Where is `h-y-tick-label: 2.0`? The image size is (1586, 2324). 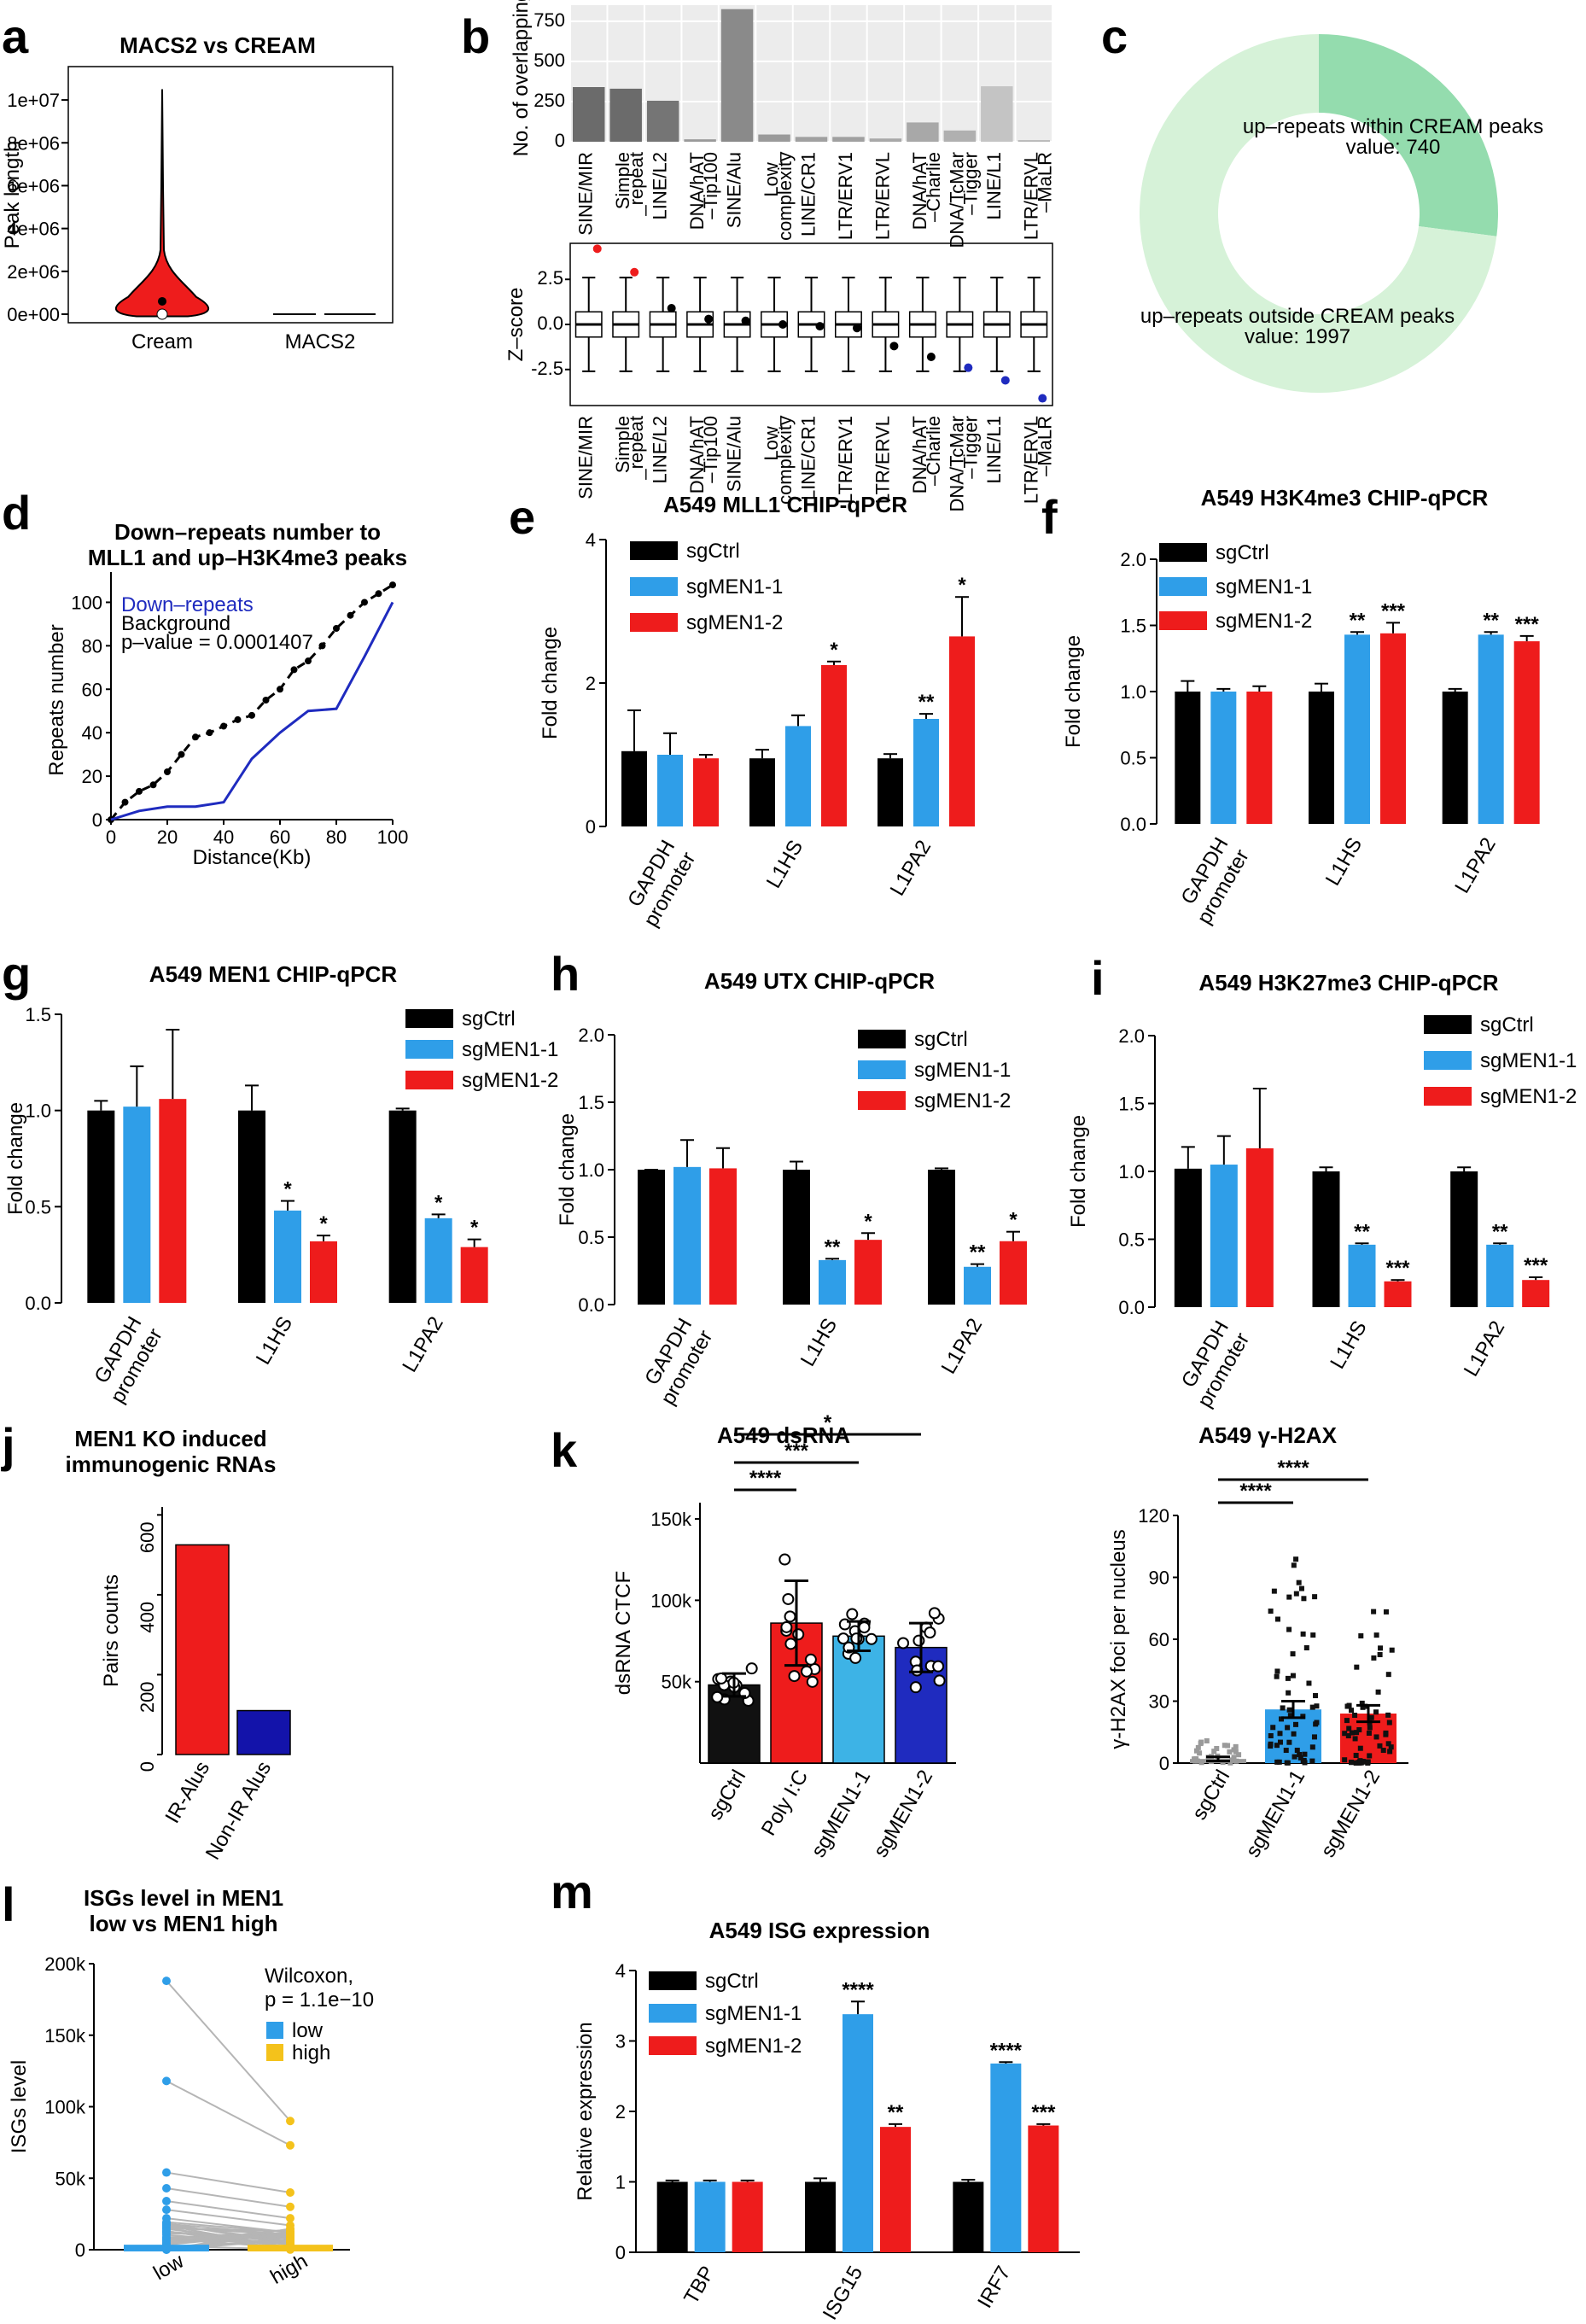 h-y-tick-label: 2.0 is located at coordinates (591, 1035).